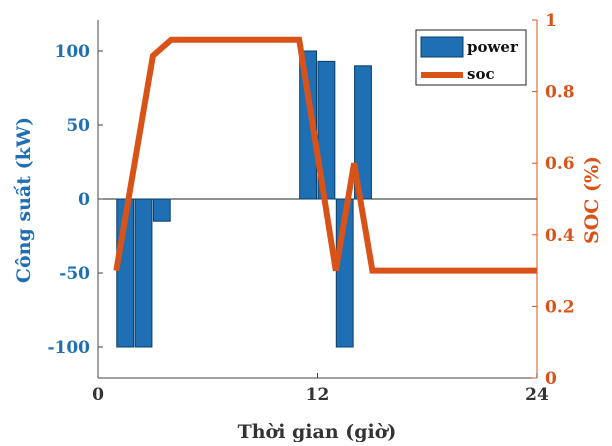 The height and width of the screenshot is (446, 612). What do you see at coordinates (98, 395) in the screenshot?
I see `x-tick-label: 0` at bounding box center [98, 395].